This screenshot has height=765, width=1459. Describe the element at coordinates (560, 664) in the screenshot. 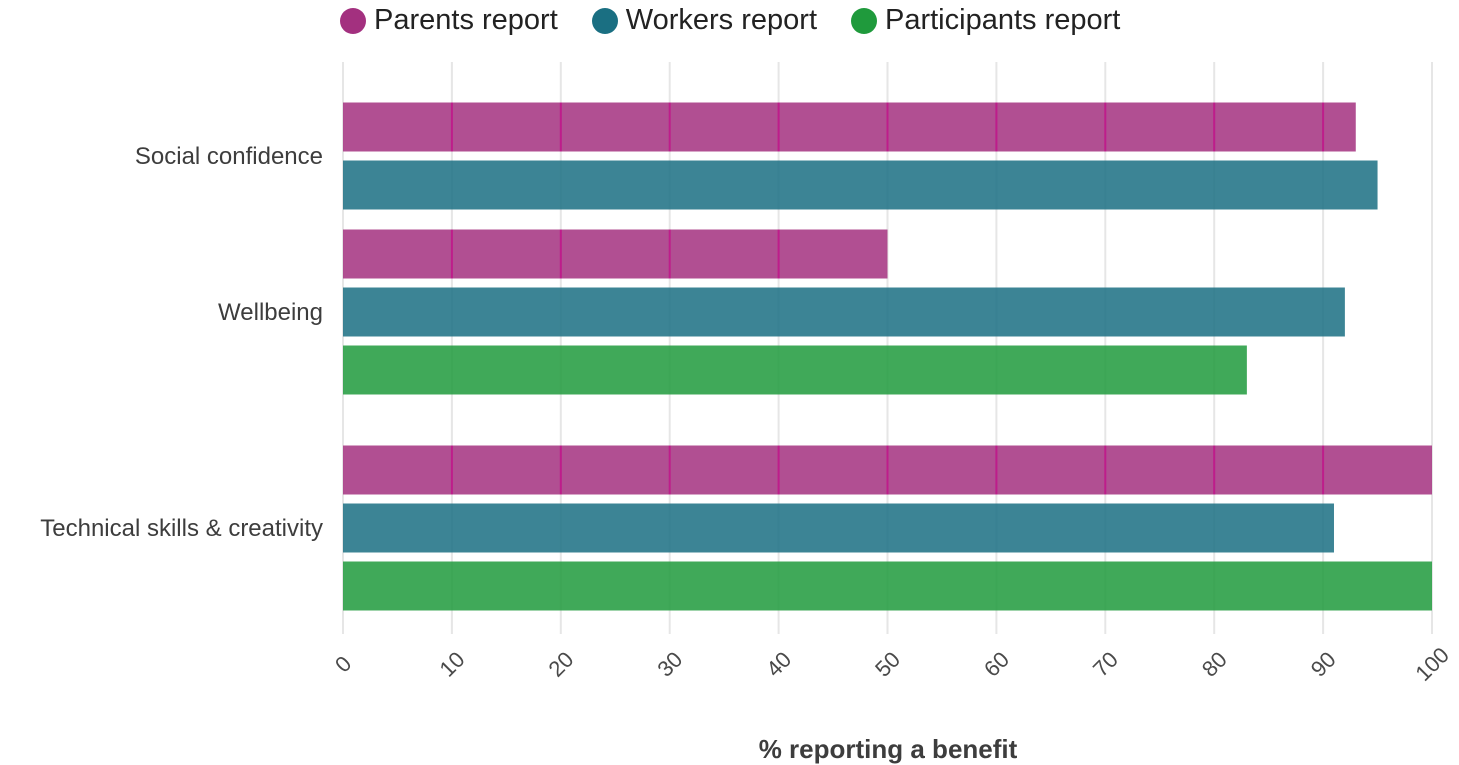

I see `x-tick-label-20: 20` at that location.